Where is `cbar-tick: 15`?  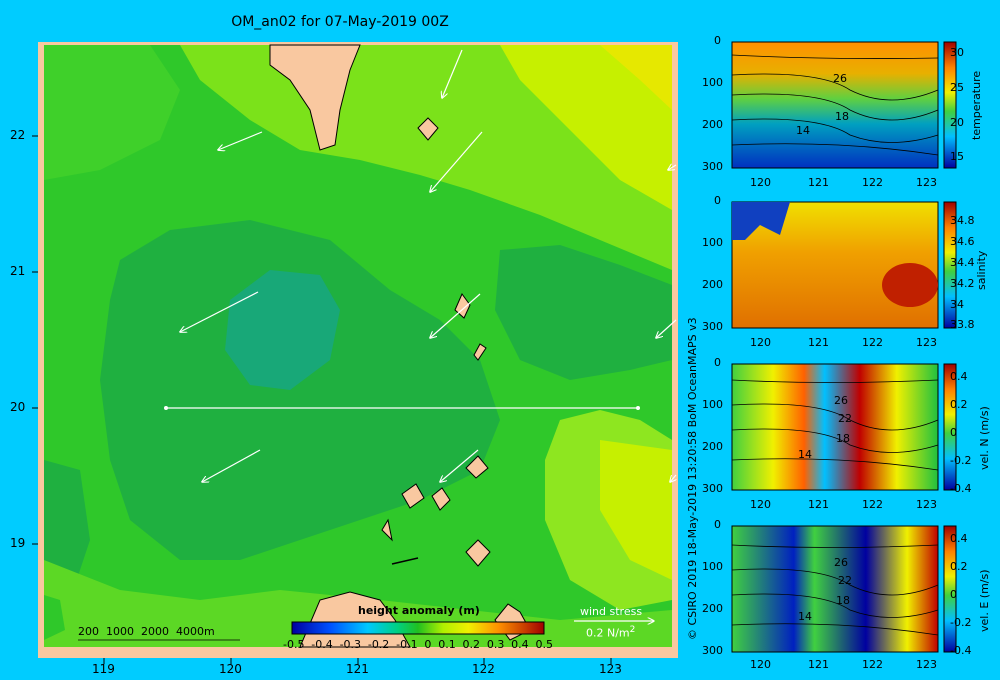 cbar-tick: 15 is located at coordinates (957, 156).